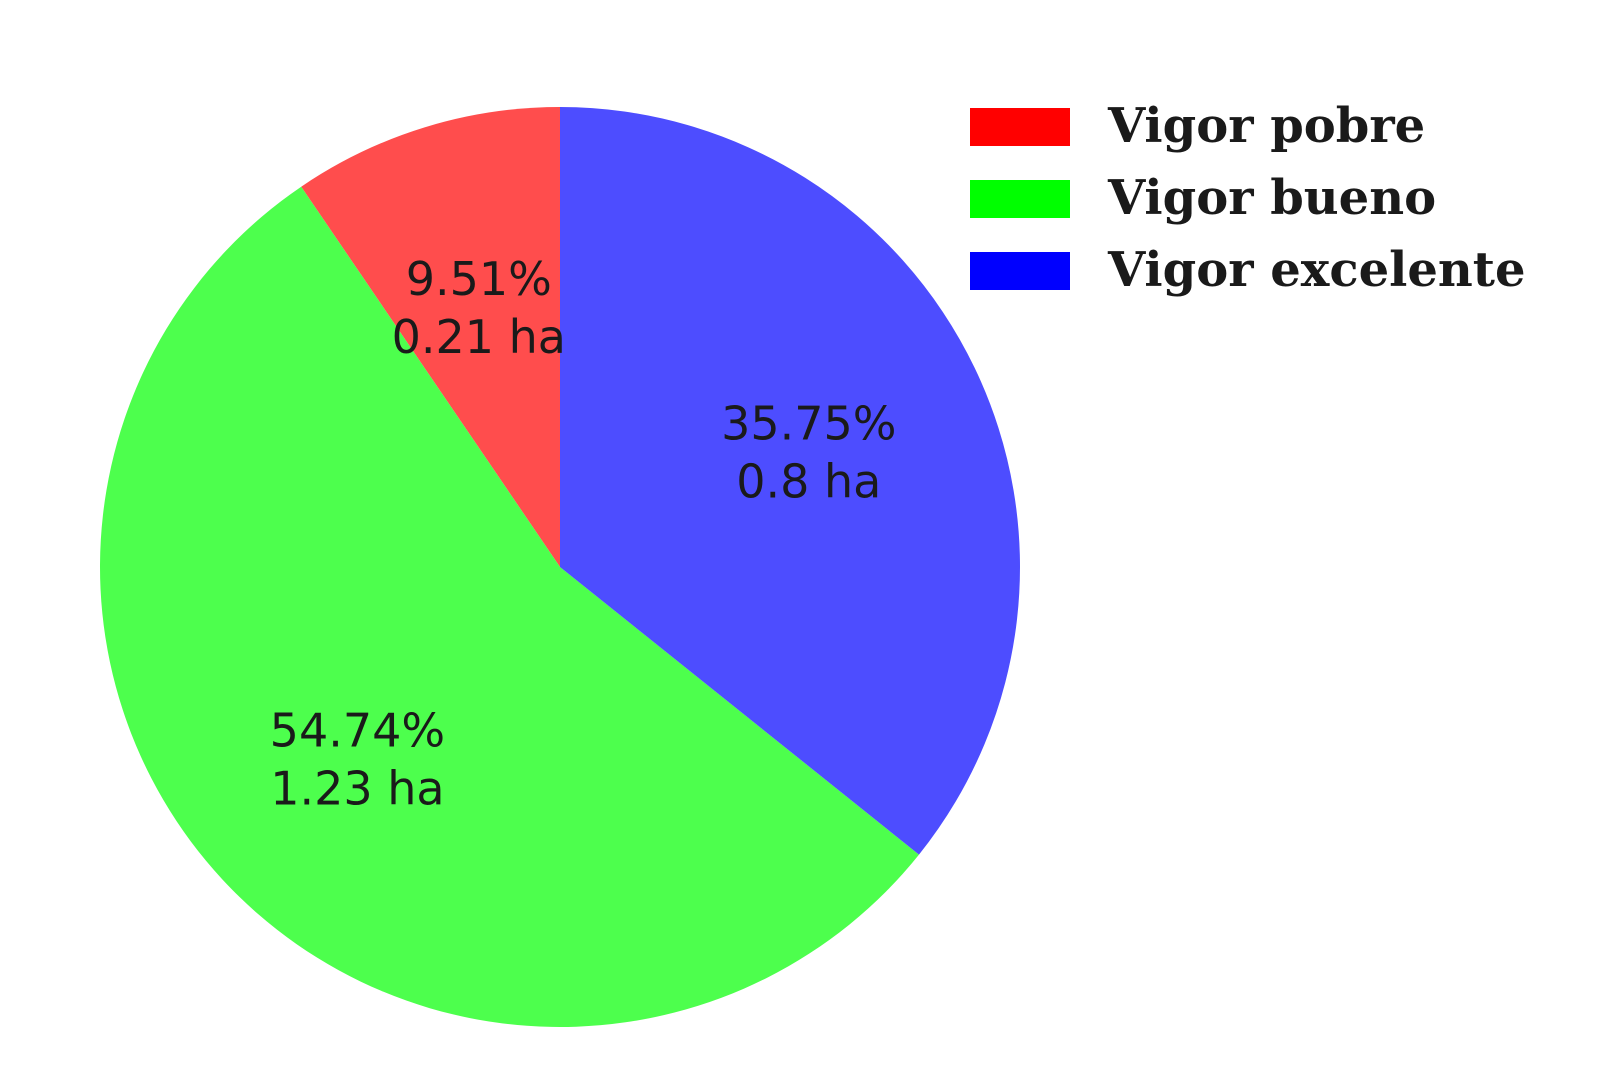 The width and height of the screenshot is (1600, 1085). I want to click on legend-label: Vigor bueno, so click(1271, 198).